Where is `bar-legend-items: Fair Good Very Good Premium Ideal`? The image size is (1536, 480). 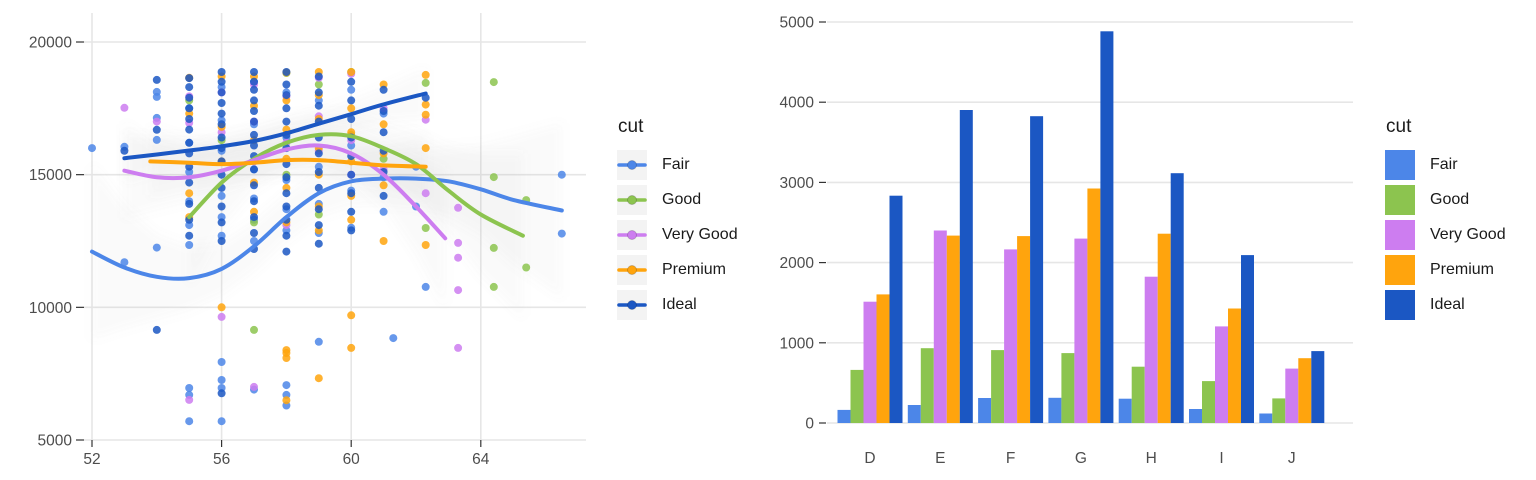
bar-legend-items: Fair Good Very Good Premium Ideal is located at coordinates (1445, 235).